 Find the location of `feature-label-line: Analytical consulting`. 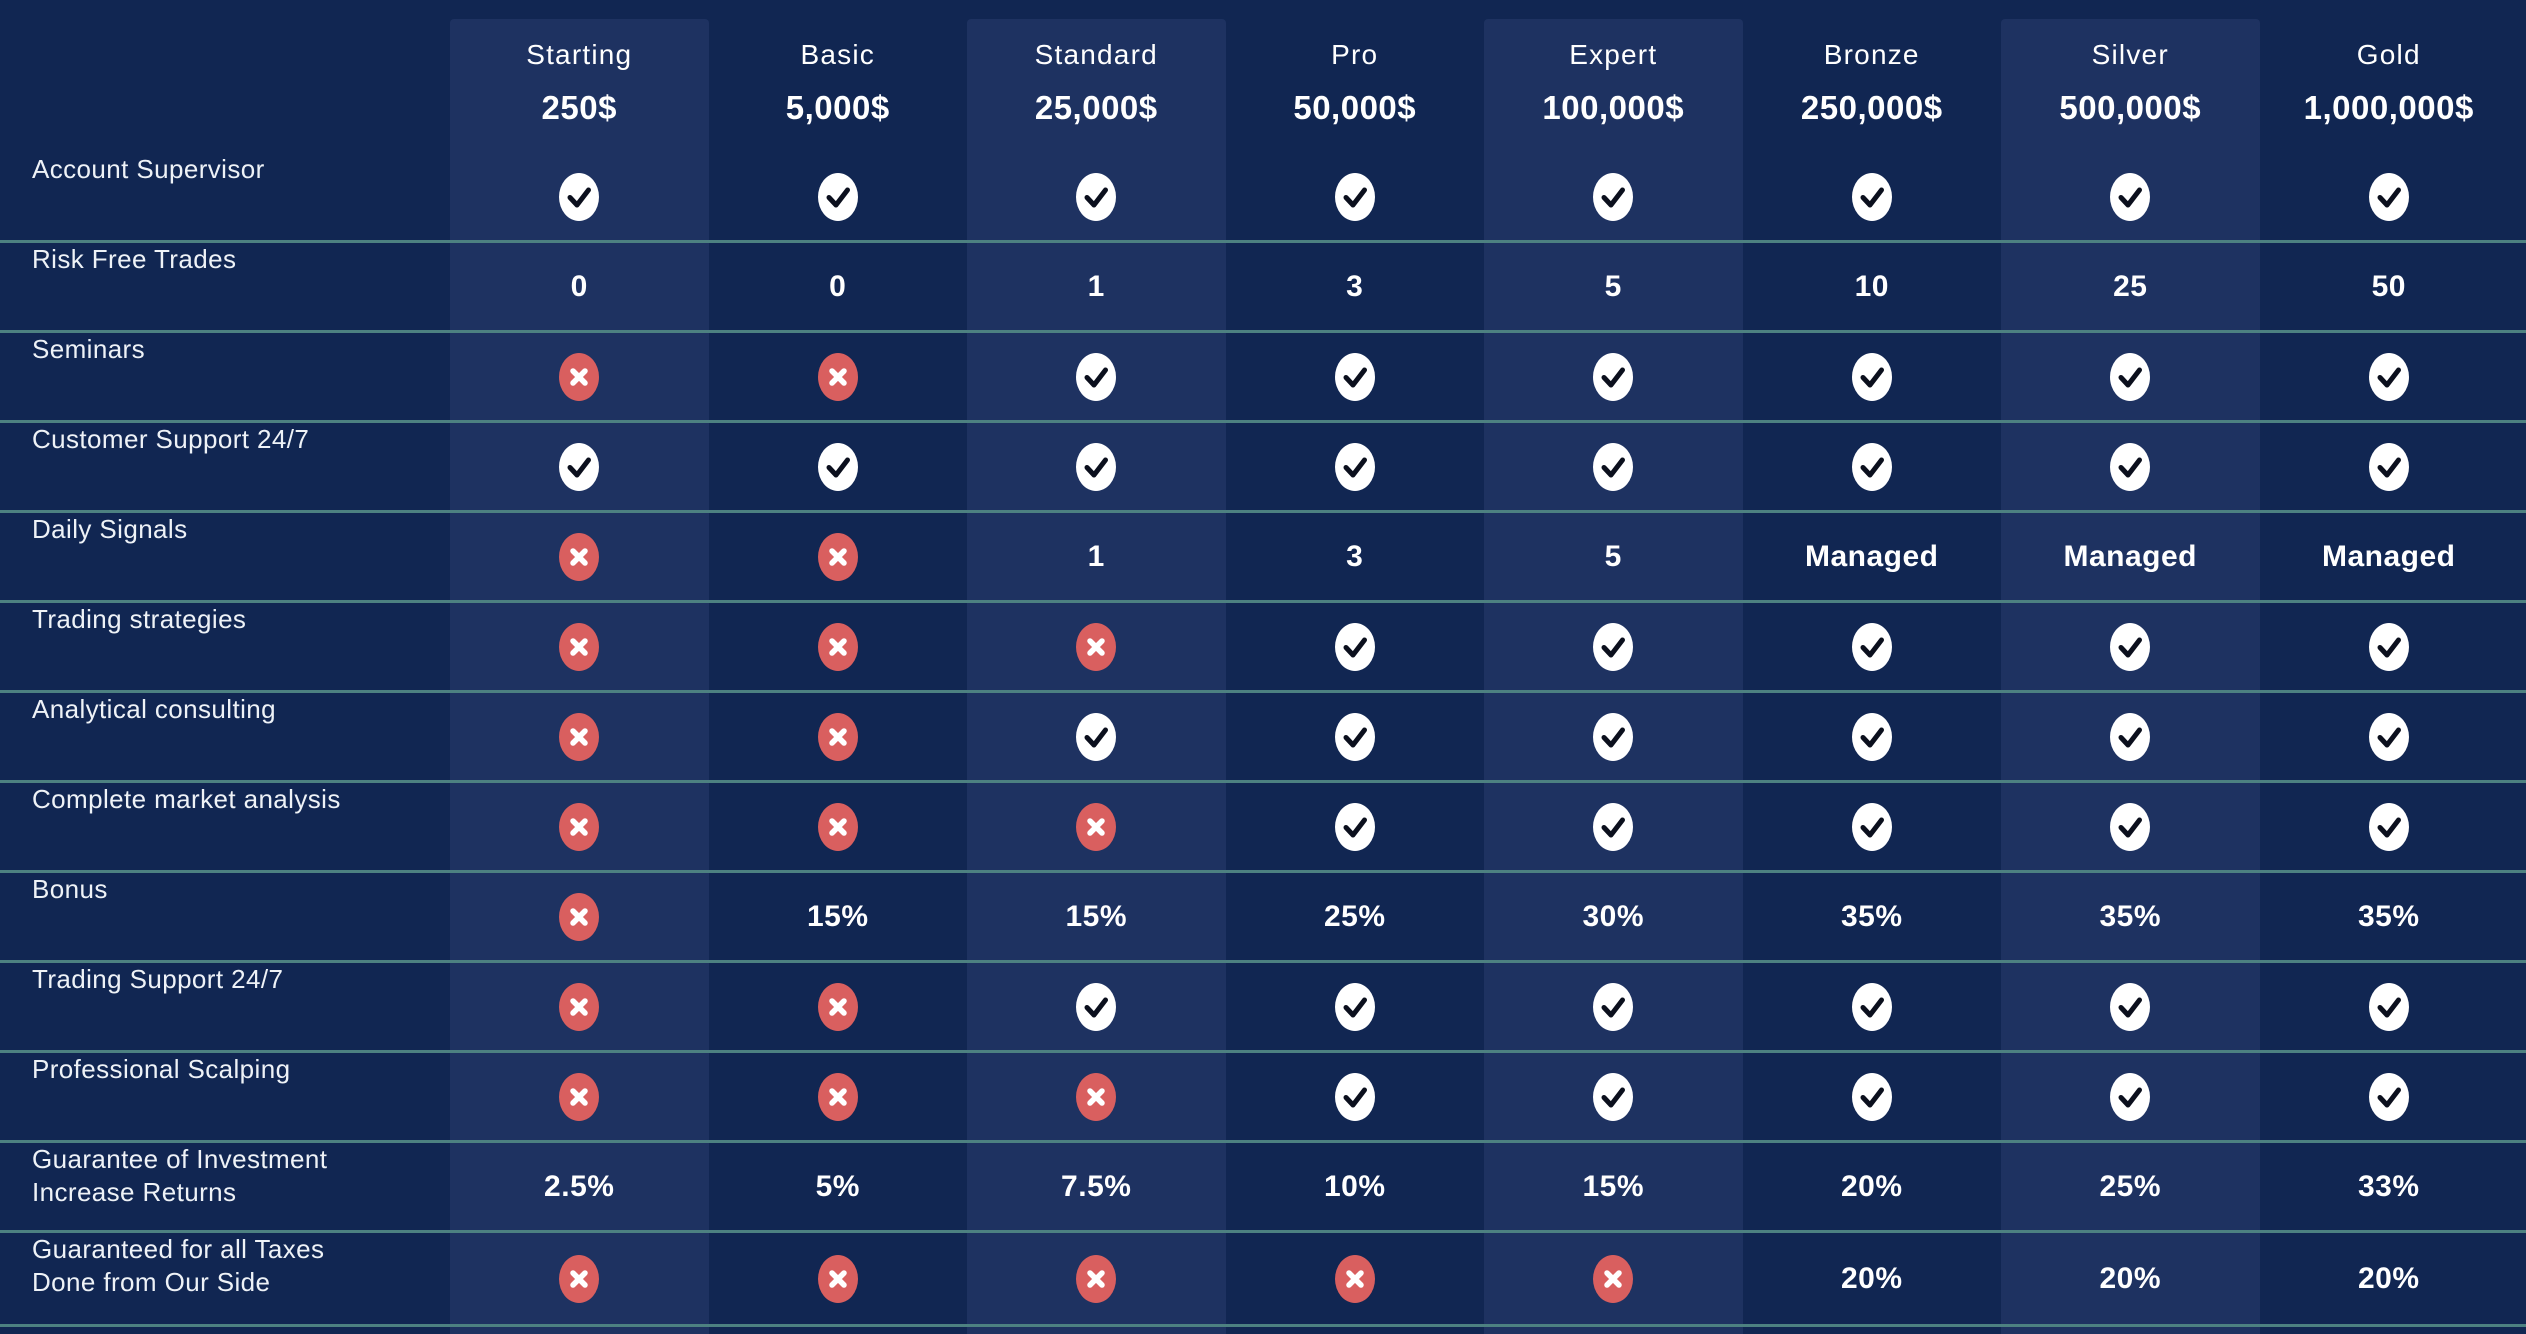

feature-label-line: Analytical consulting is located at coordinates (154, 709).